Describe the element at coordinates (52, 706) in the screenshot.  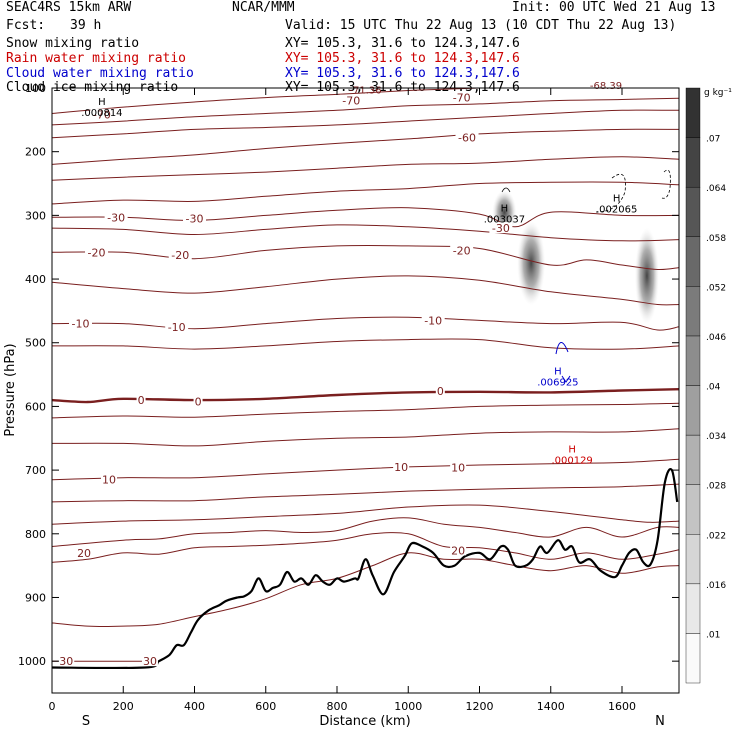
I see `x-tick-label: 0` at that location.